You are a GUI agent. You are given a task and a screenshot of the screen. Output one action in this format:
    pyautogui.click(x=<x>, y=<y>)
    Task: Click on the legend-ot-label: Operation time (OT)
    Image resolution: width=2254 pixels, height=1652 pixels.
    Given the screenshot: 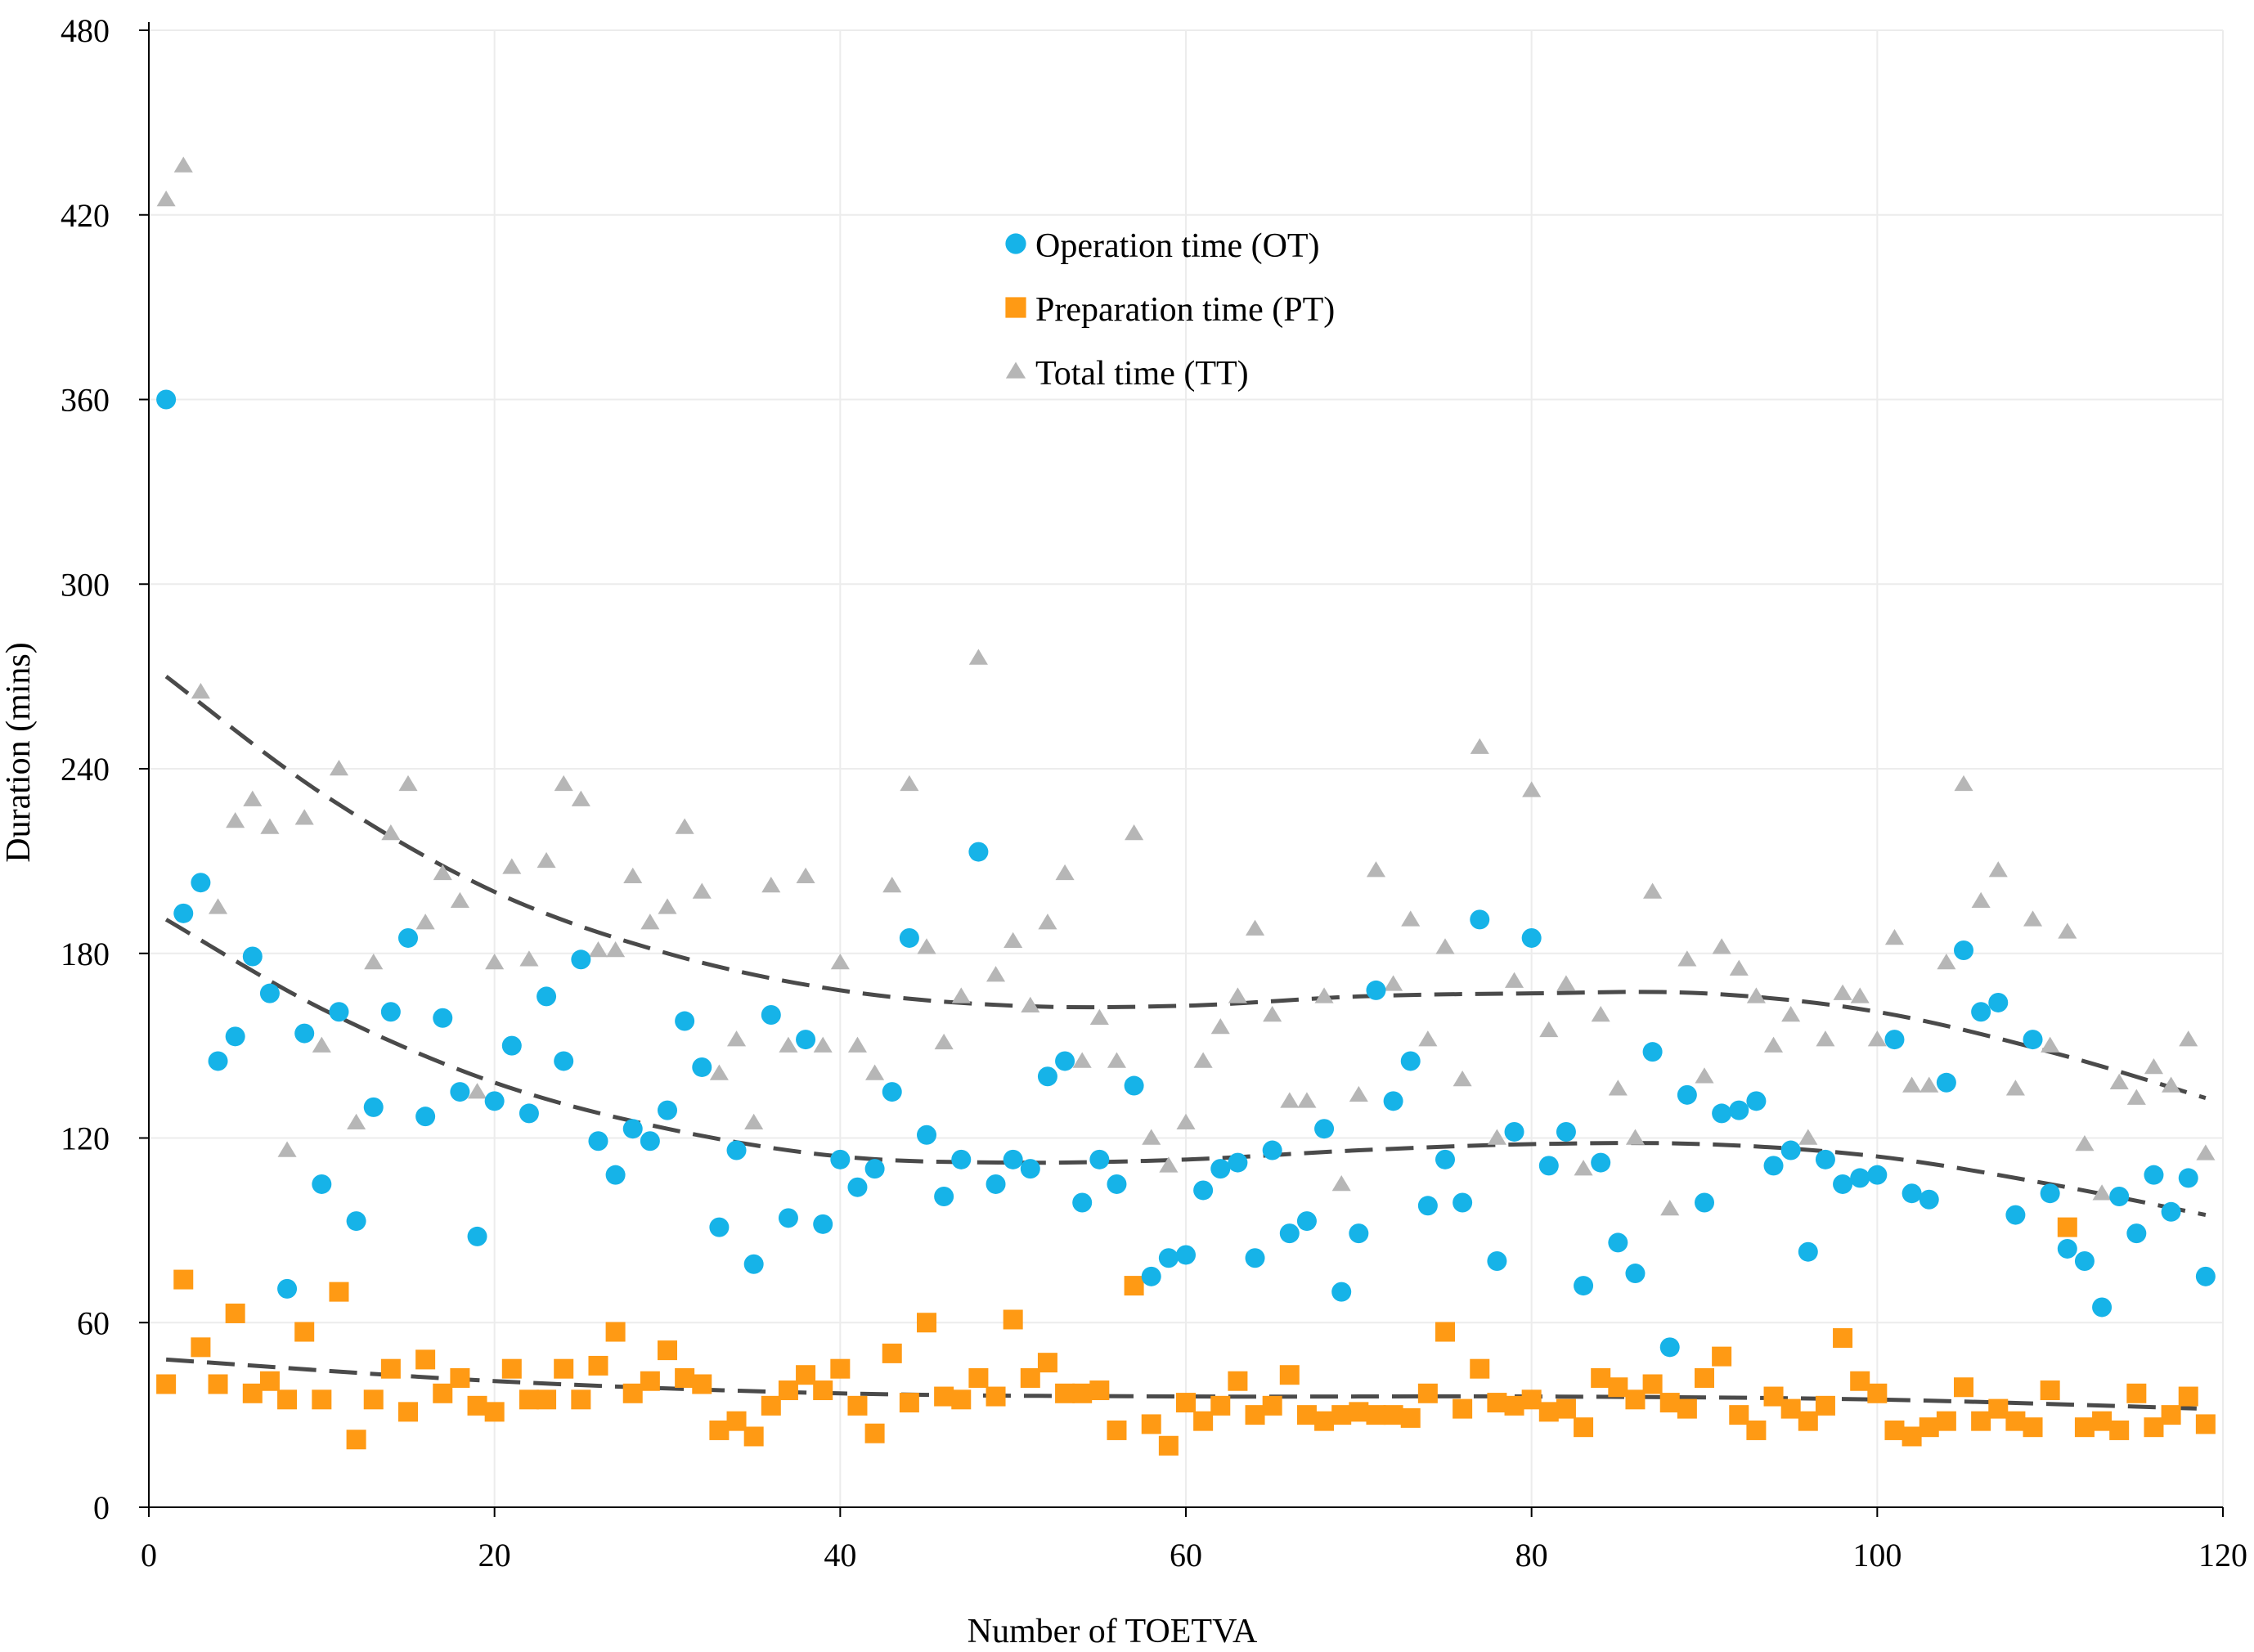 What is the action you would take?
    pyautogui.click(x=1177, y=246)
    